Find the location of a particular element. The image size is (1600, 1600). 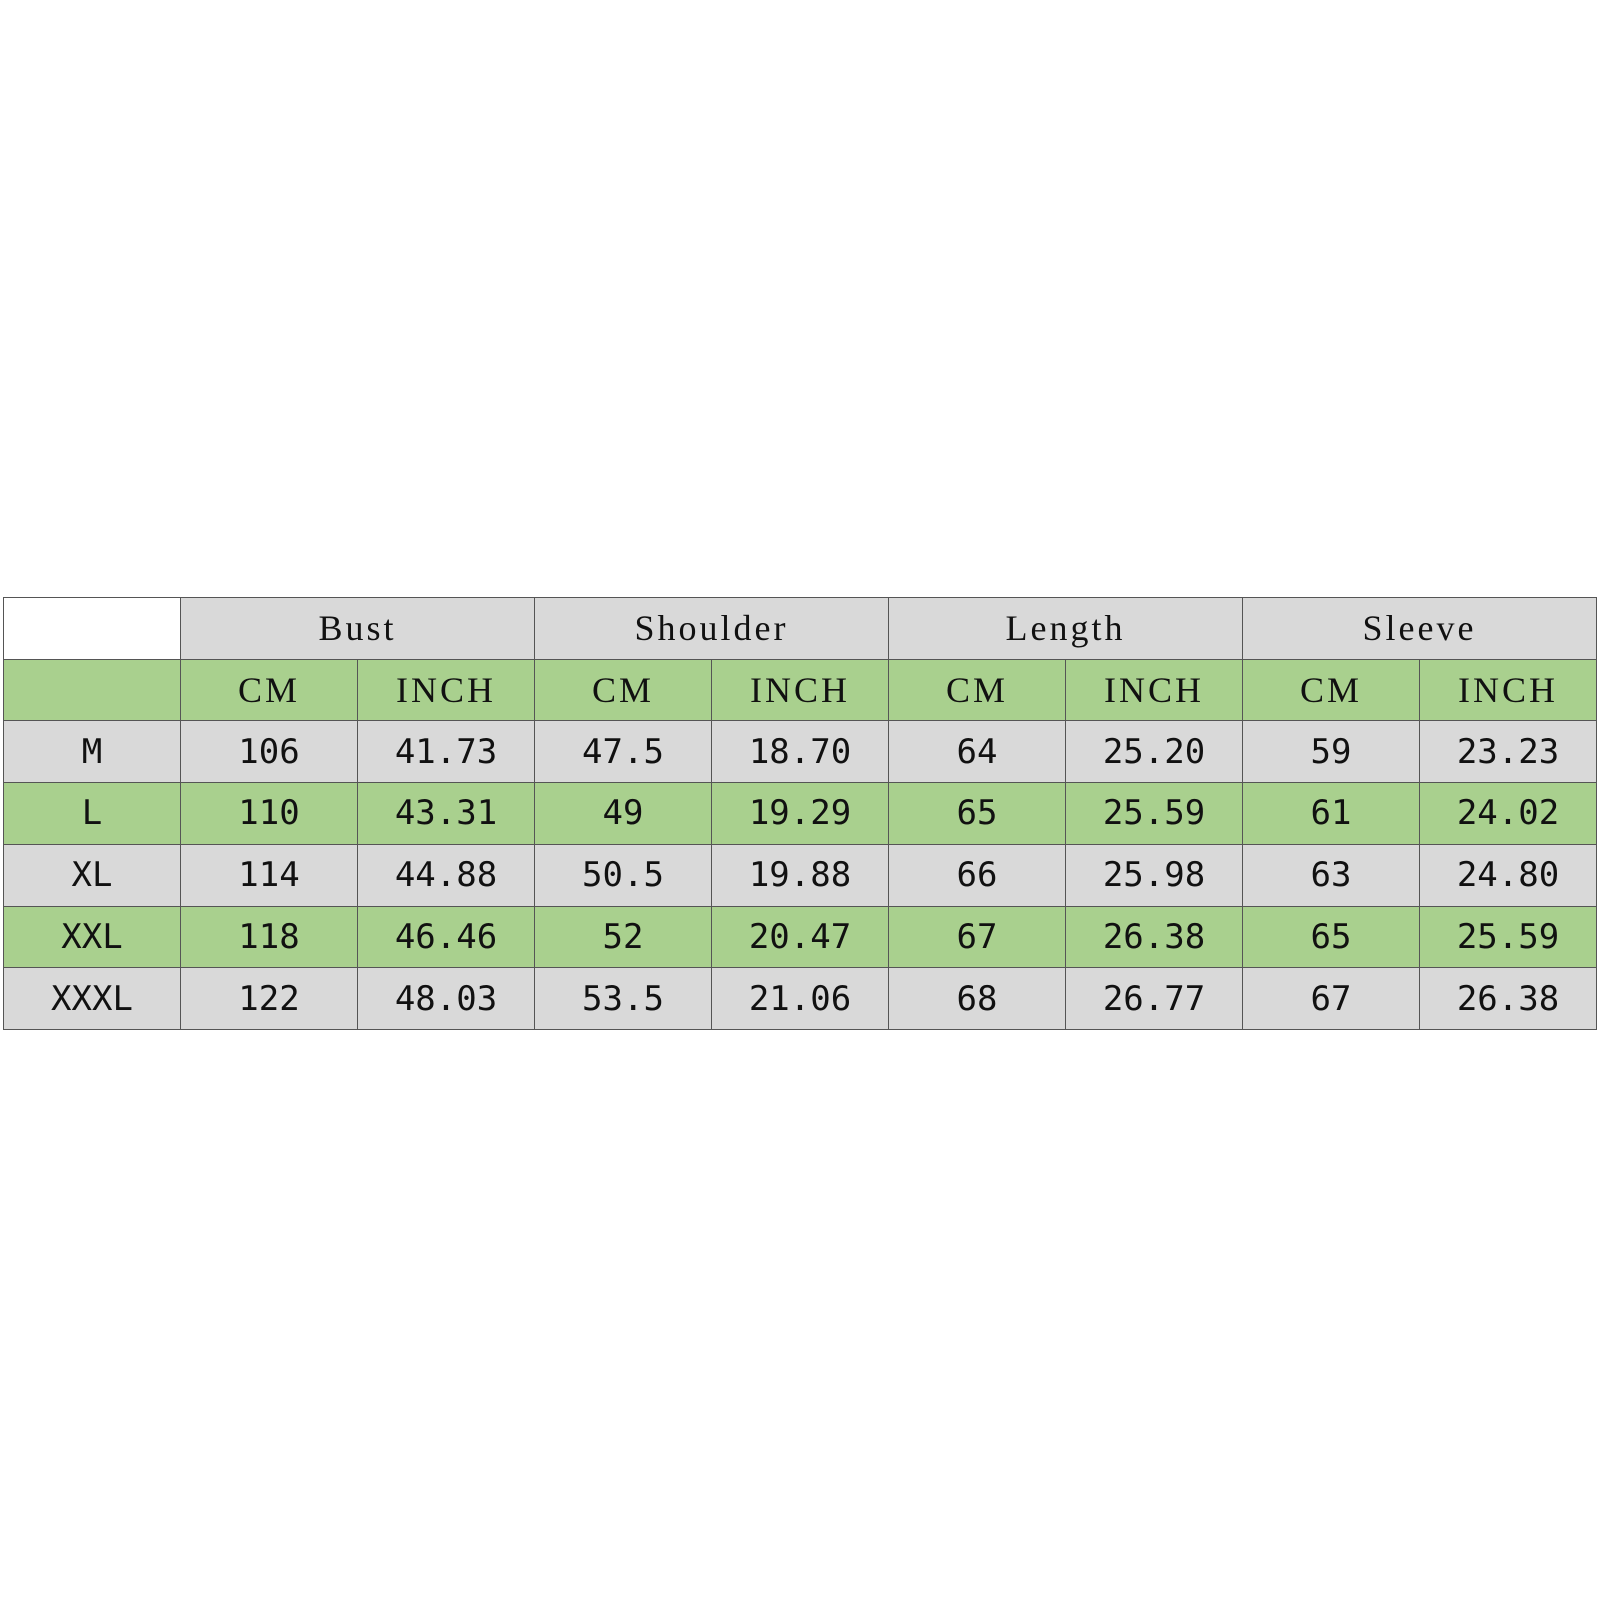

measurement: 106 is located at coordinates (269, 752).